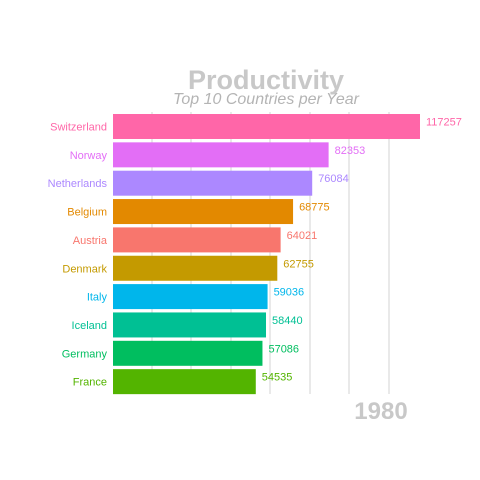 This screenshot has width=480, height=480. What do you see at coordinates (266, 126) in the screenshot?
I see `bar-switzerland` at bounding box center [266, 126].